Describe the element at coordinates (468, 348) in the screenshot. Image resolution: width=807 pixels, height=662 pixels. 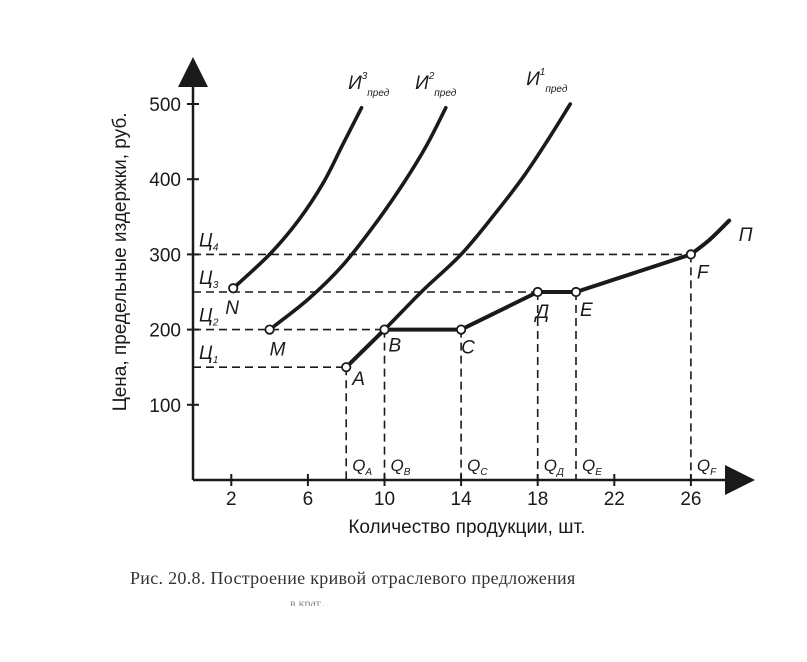
I see `point-label: C` at that location.